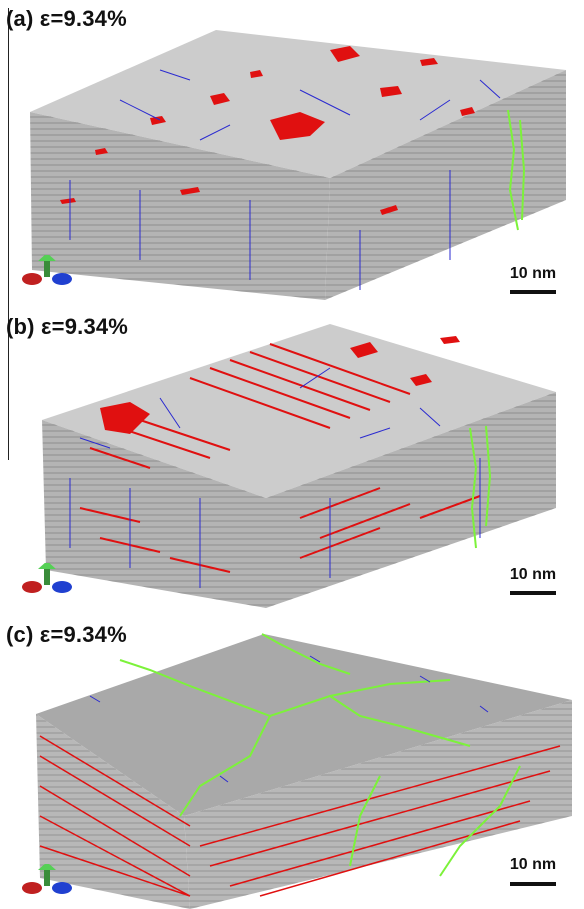 The width and height of the screenshot is (584, 909). I want to click on left-vertical-rule, so click(8, 234).